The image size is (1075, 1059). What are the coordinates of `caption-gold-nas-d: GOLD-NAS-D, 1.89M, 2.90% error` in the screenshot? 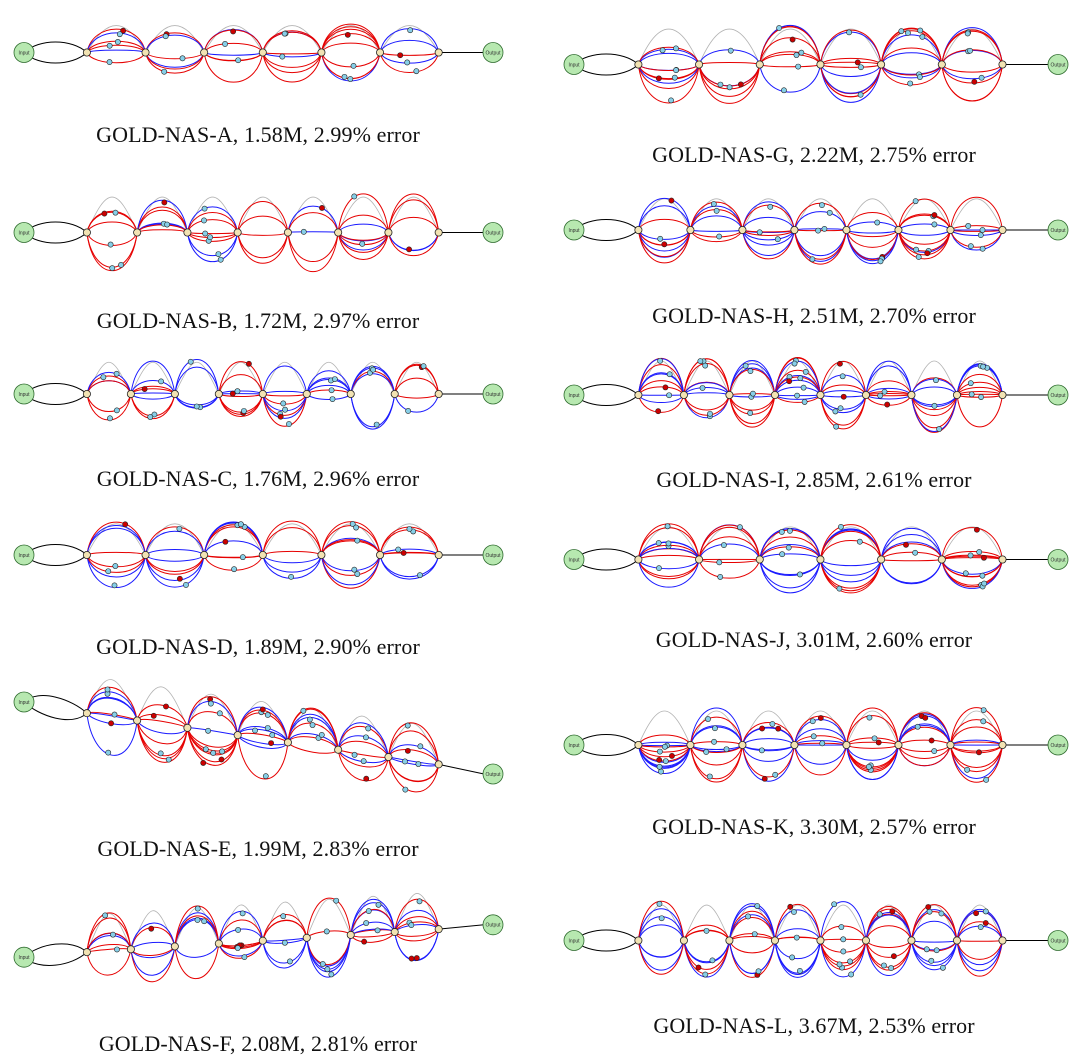 It's located at (258, 646).